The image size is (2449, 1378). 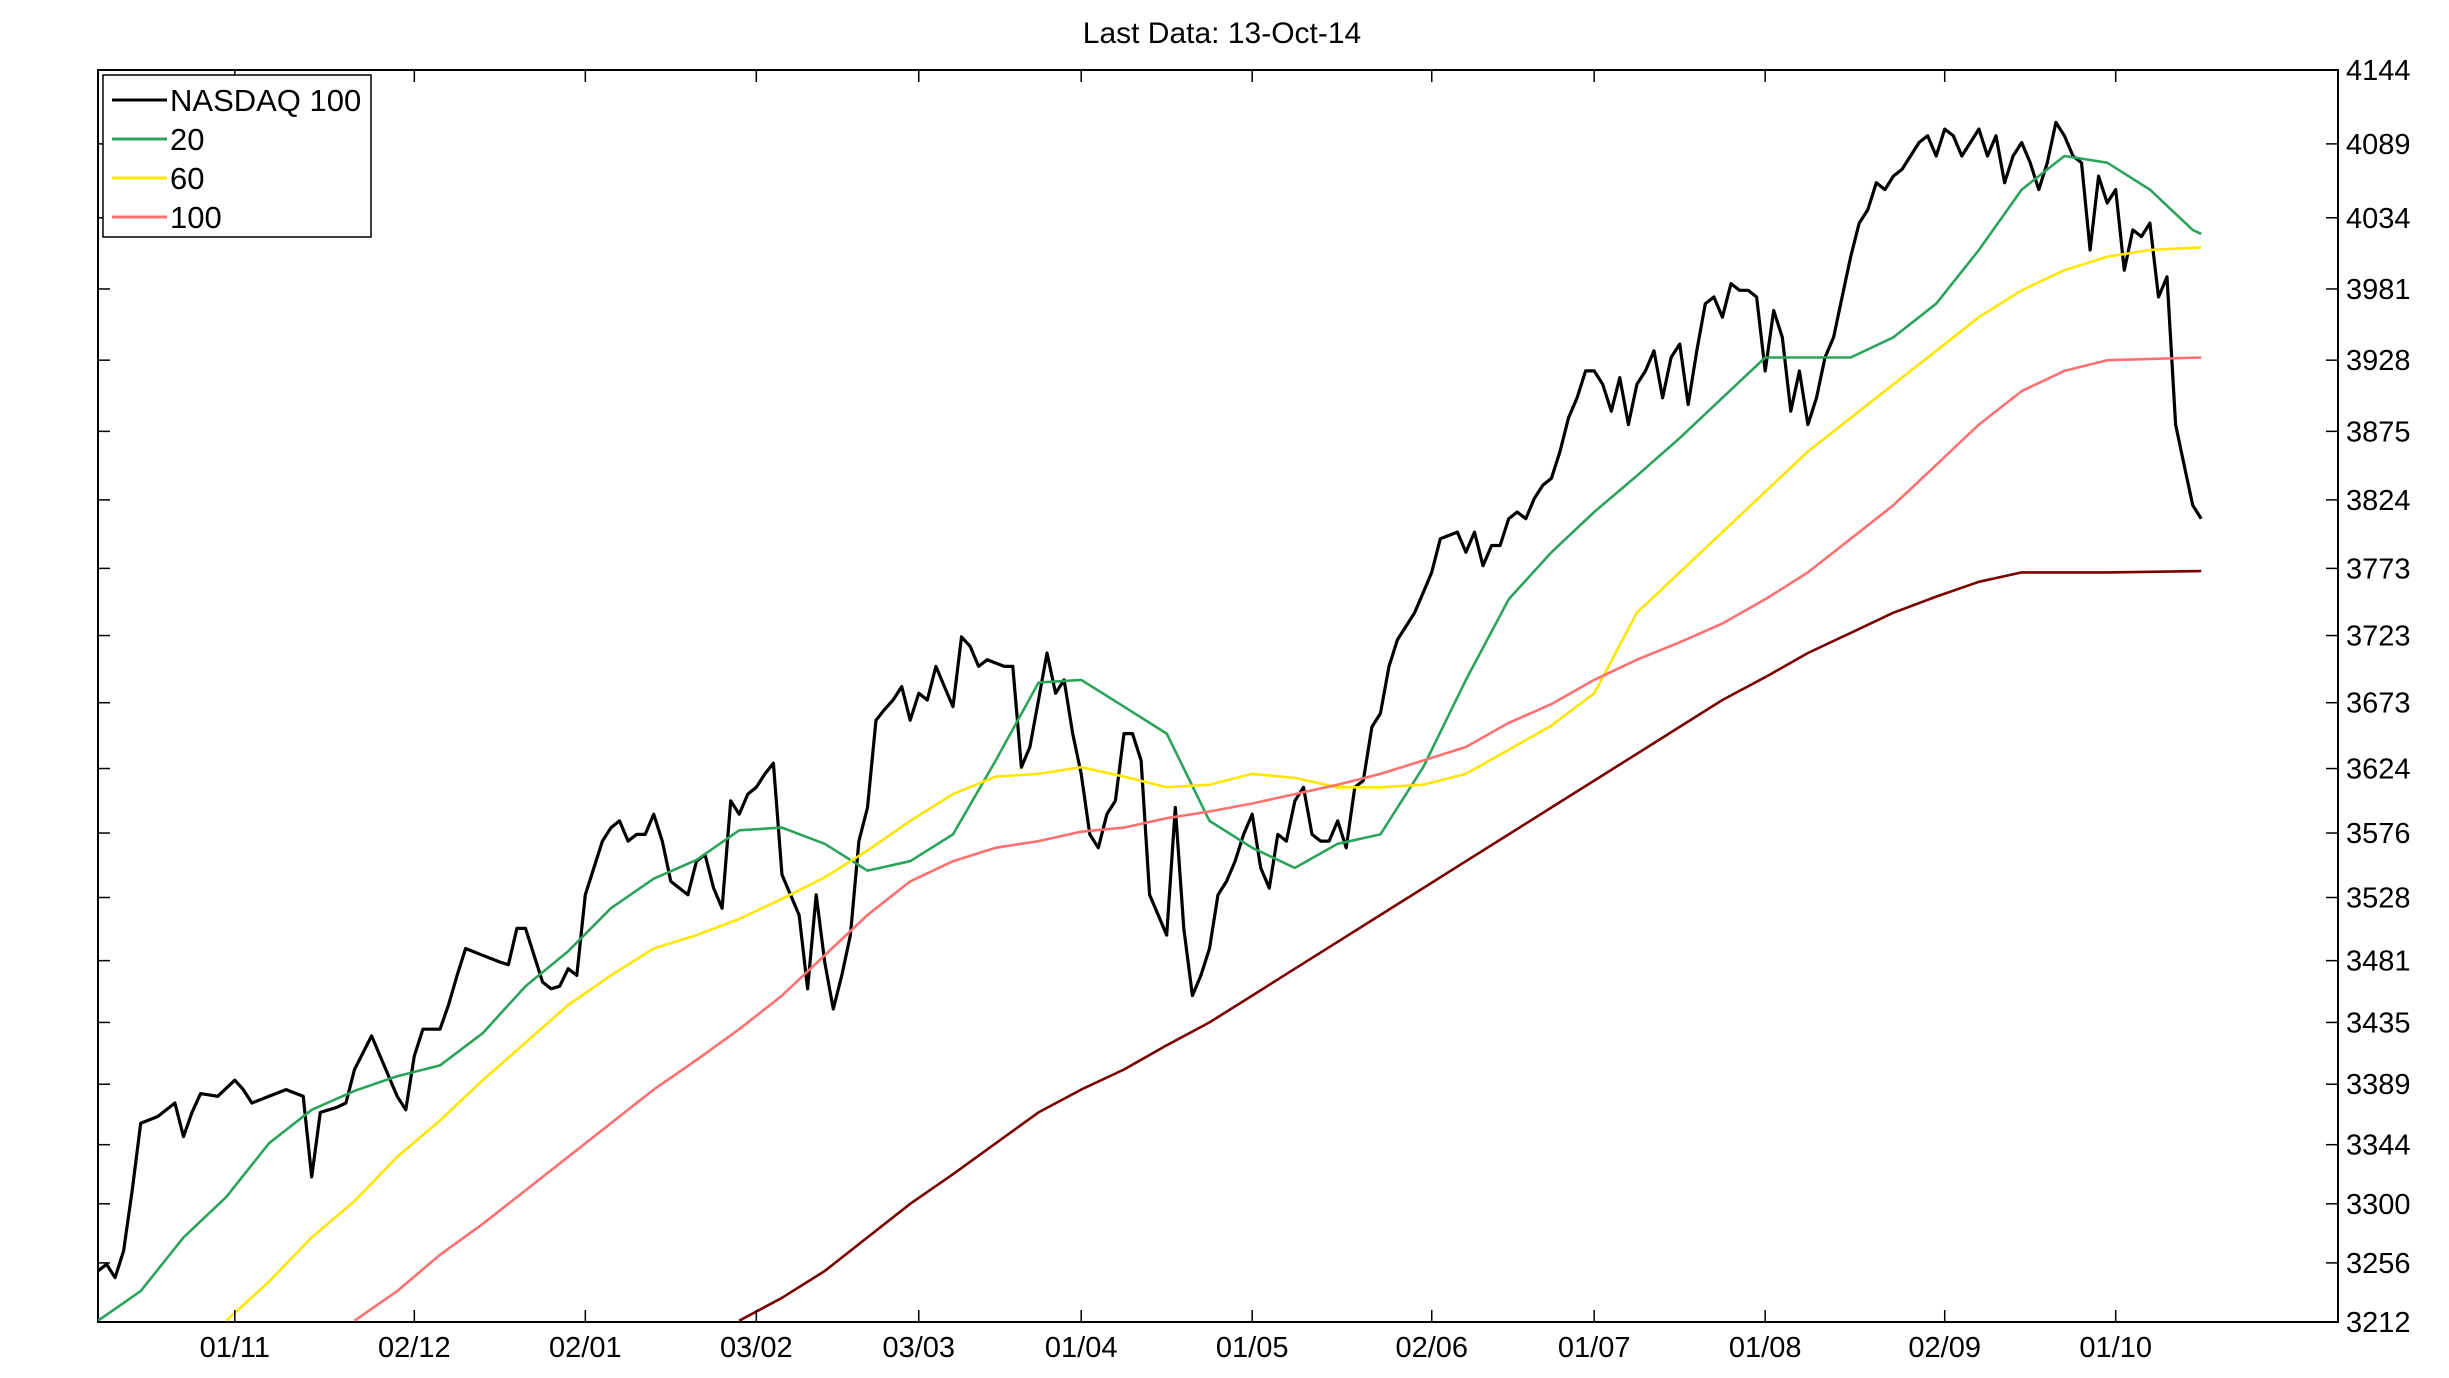 What do you see at coordinates (235, 1348) in the screenshot?
I see `x-tick-label: 01/11` at bounding box center [235, 1348].